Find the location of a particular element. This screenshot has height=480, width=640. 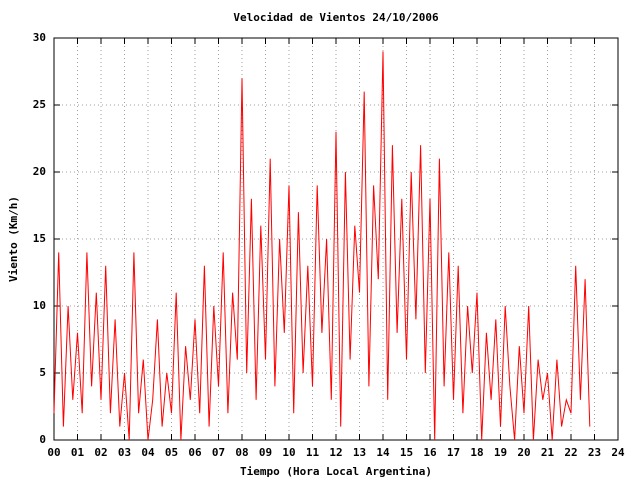

x-tick-label: 10 is located at coordinates (288, 452).